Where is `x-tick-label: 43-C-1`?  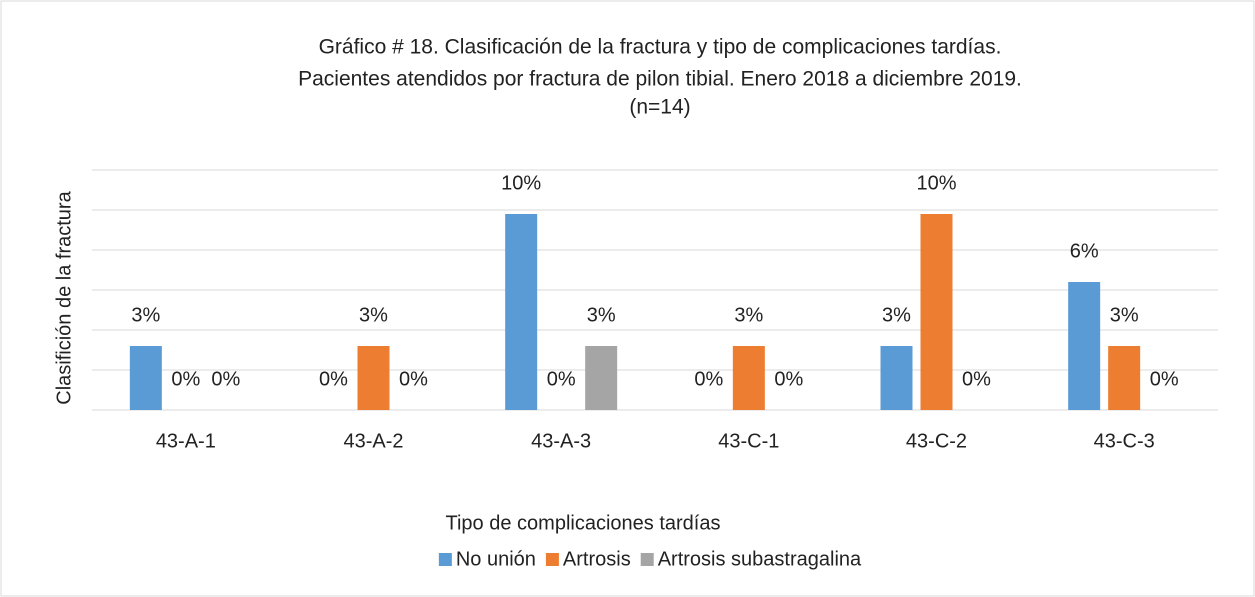 x-tick-label: 43-C-1 is located at coordinates (748, 441).